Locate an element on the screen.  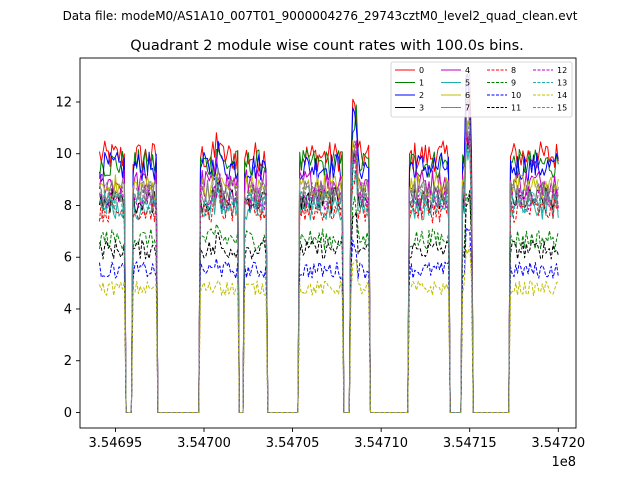
legend-label-4: 4 is located at coordinates (467, 70).